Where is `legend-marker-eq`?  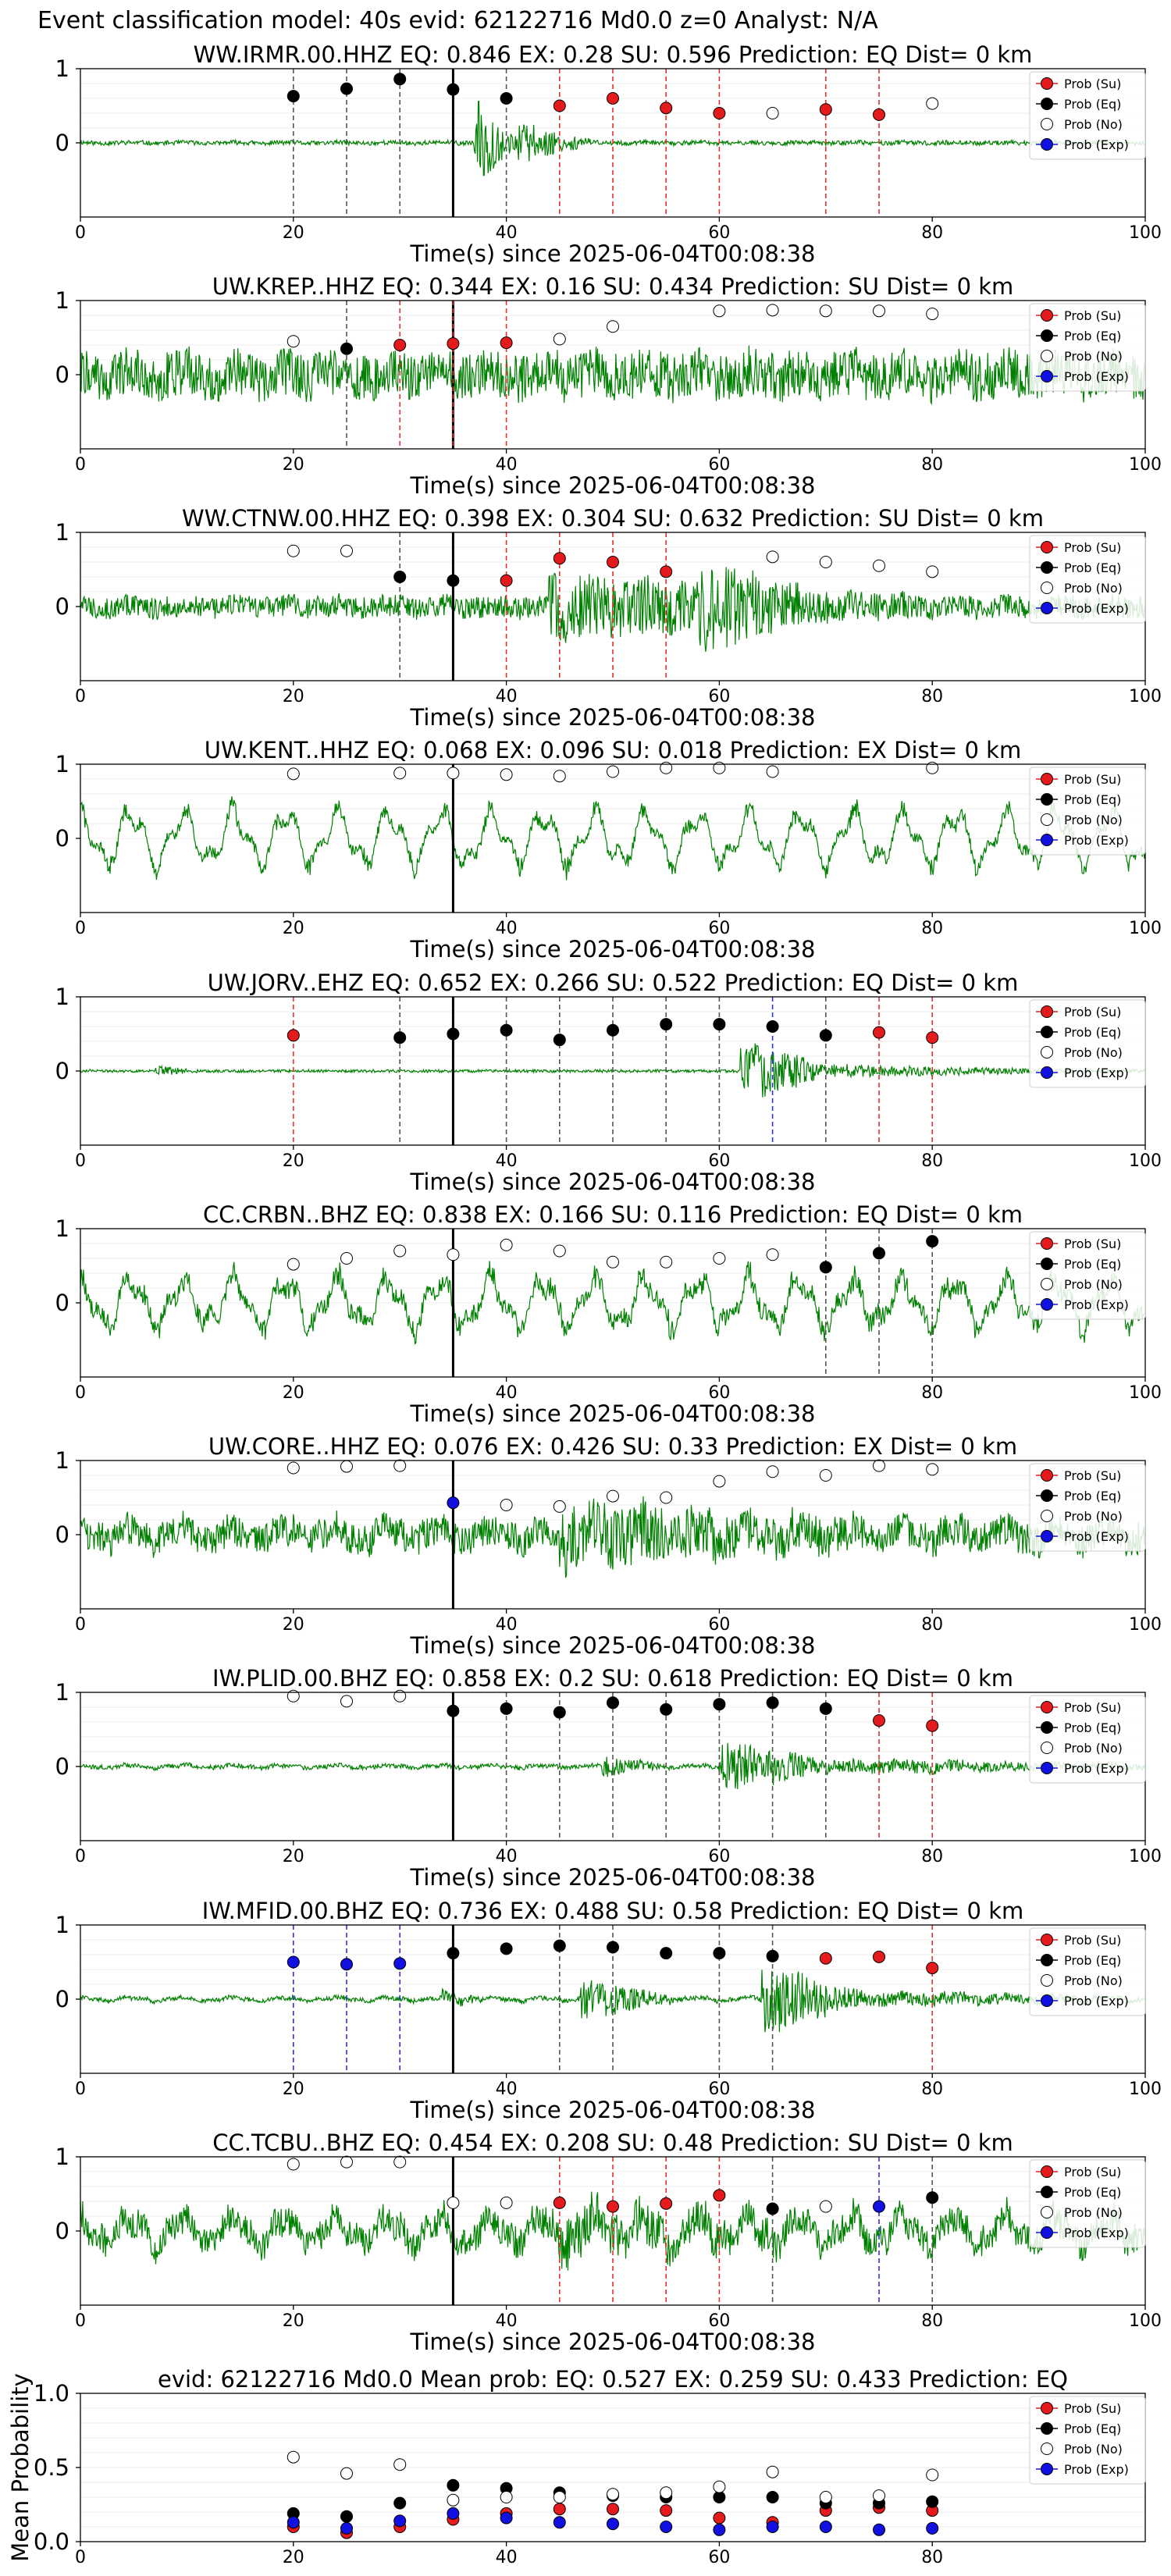
legend-marker-eq is located at coordinates (1047, 335).